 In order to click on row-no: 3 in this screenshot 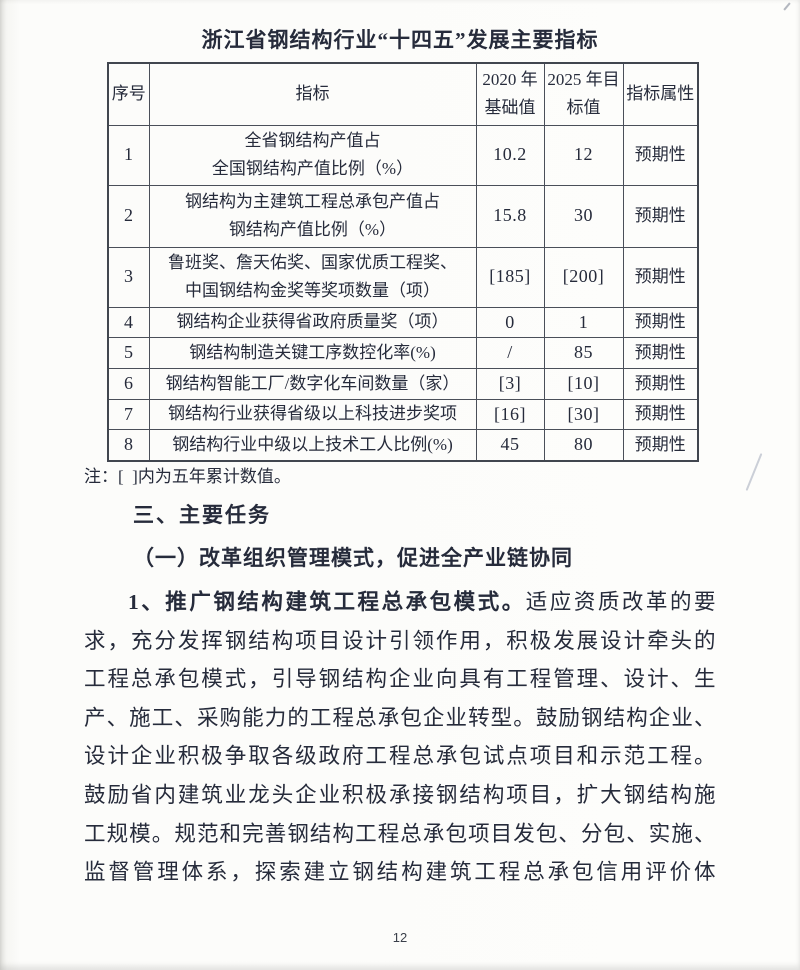, I will do `click(128, 277)`.